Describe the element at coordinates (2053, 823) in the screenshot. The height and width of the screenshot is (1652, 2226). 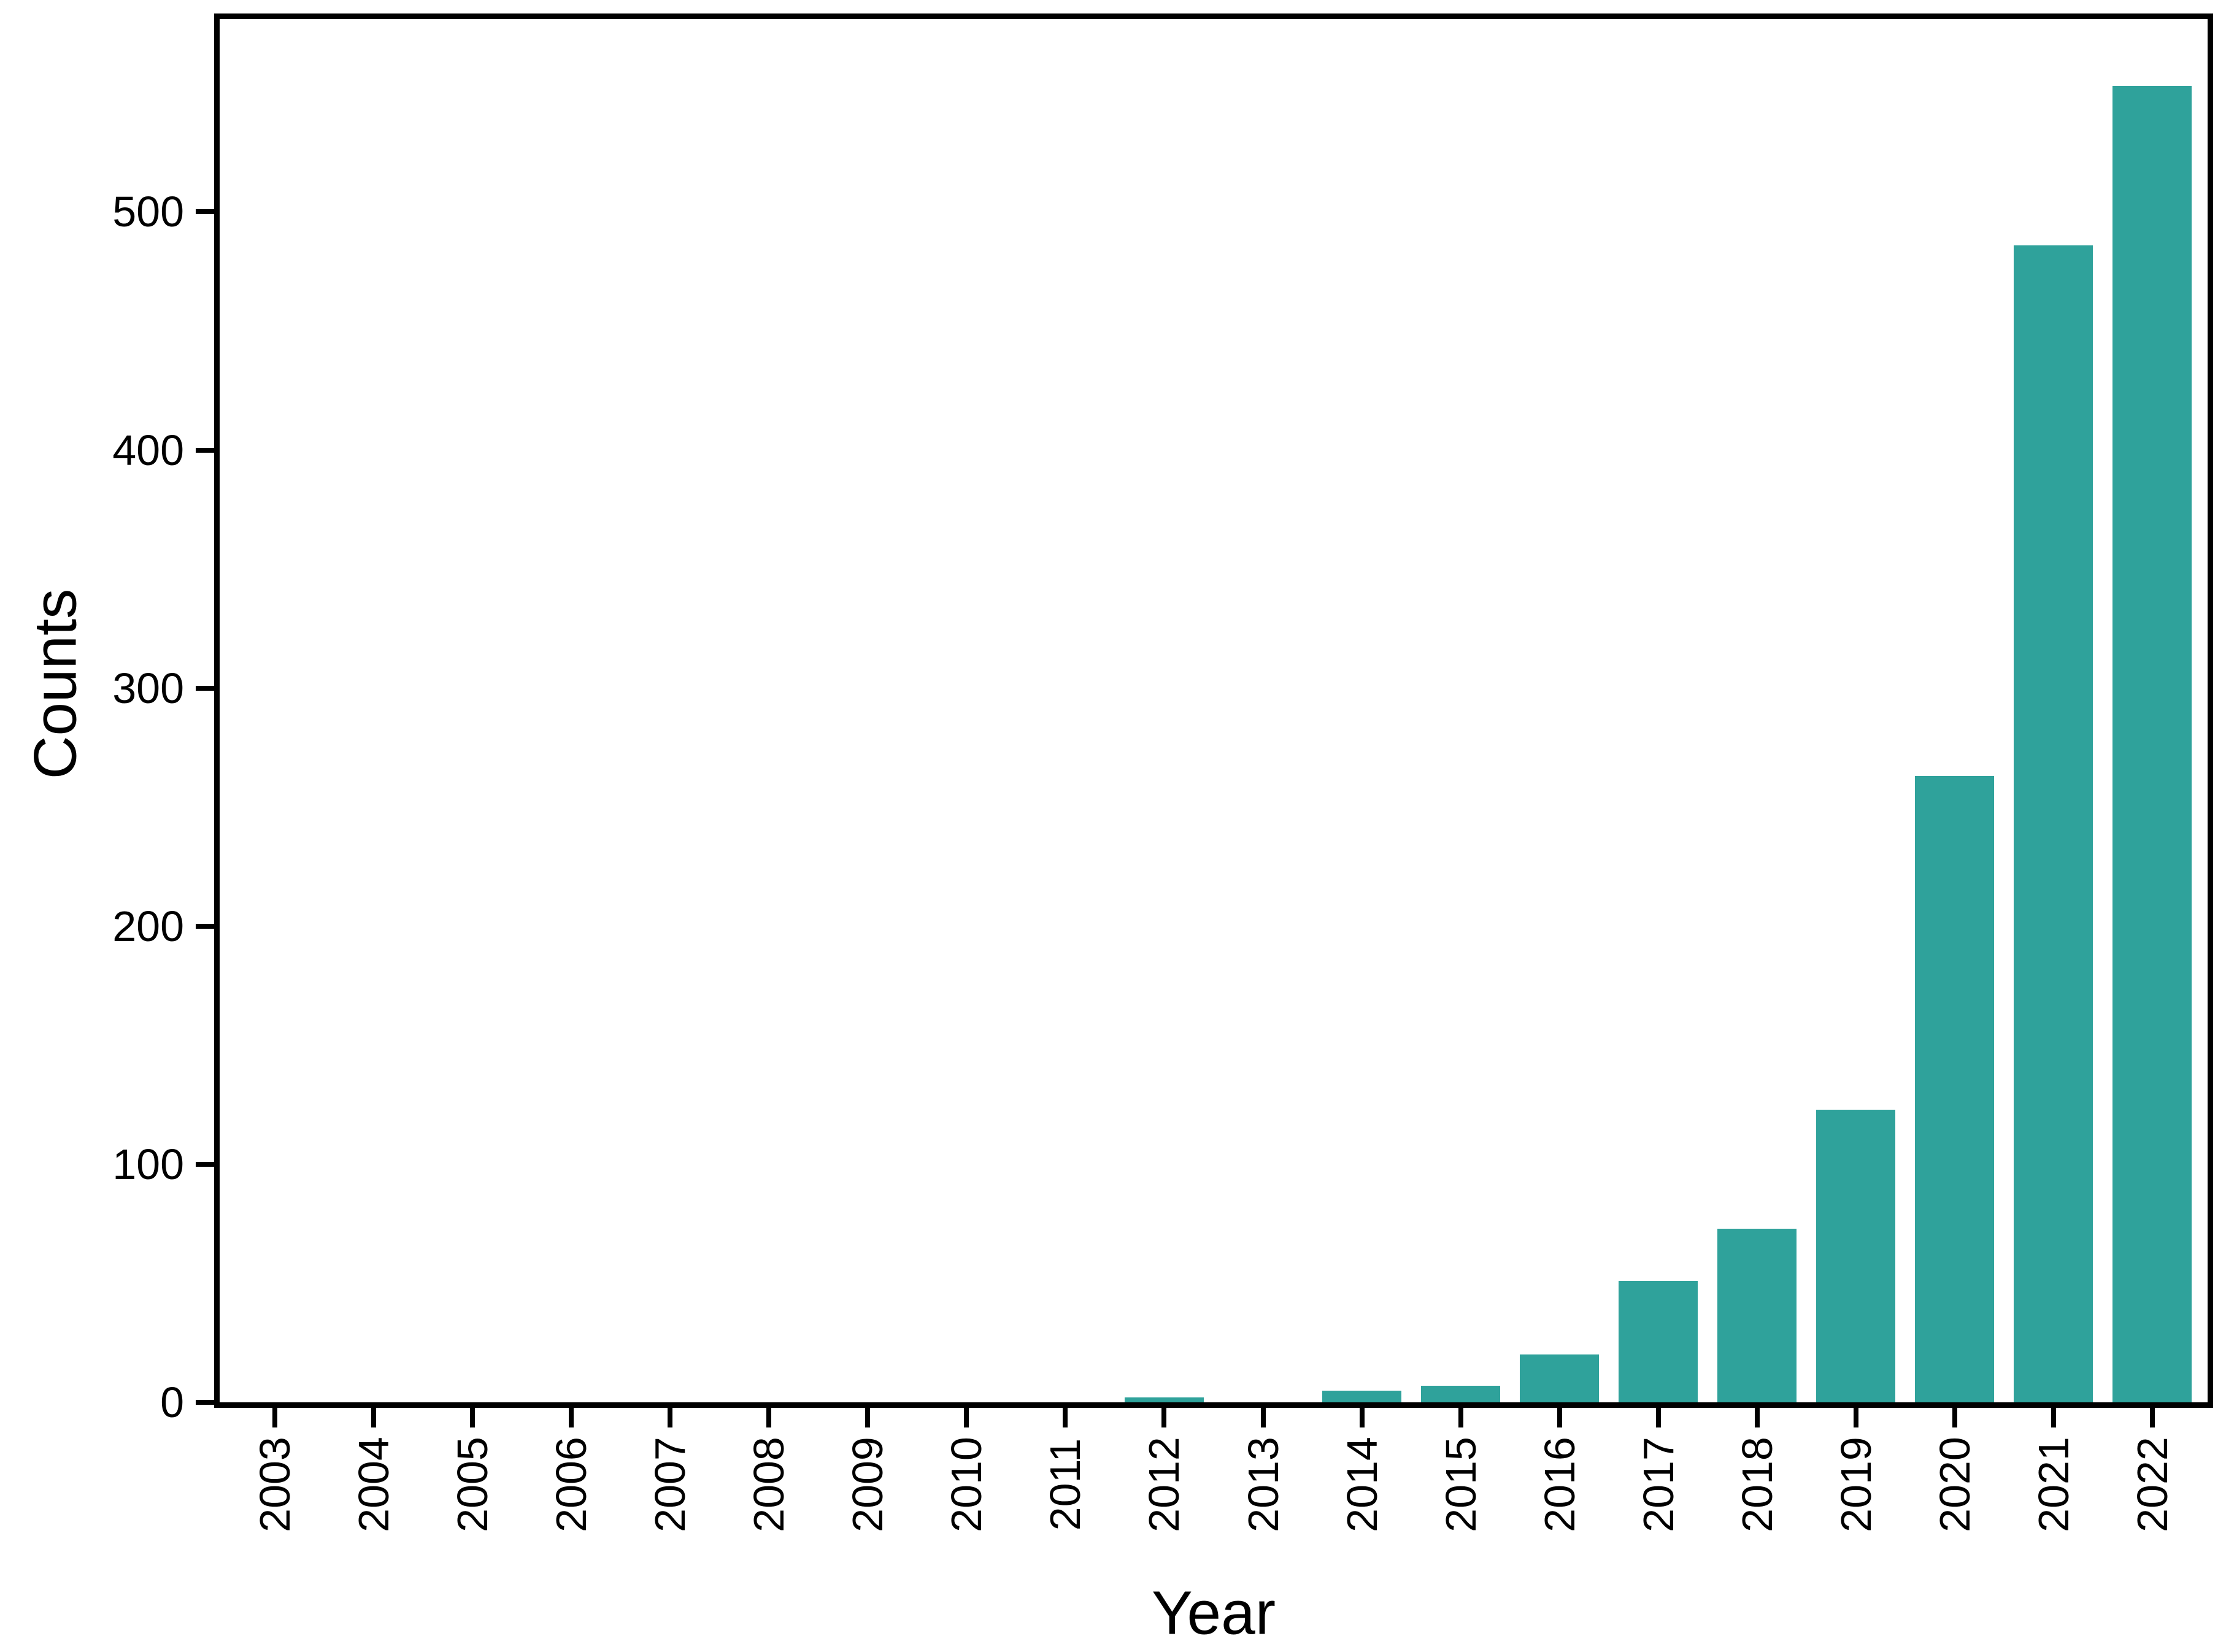
I see `bar-2021` at that location.